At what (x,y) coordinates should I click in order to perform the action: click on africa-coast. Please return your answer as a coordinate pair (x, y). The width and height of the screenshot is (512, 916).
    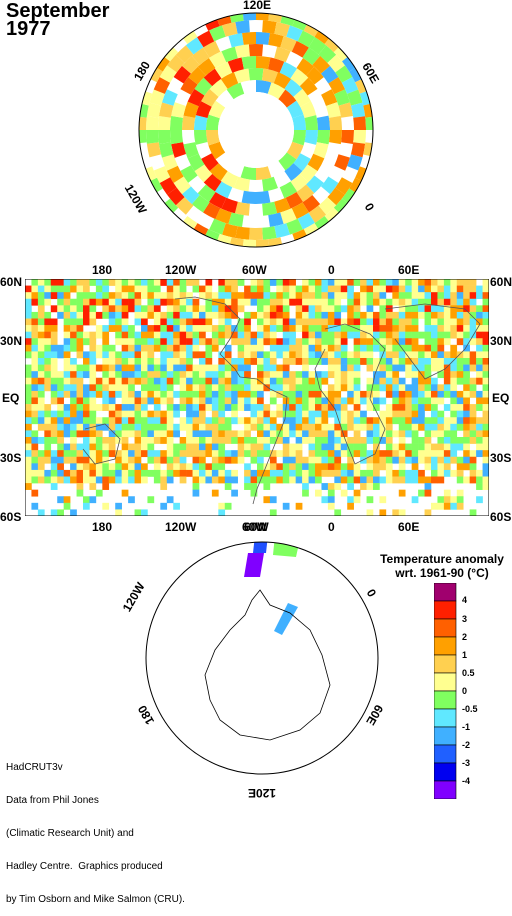
    Looking at the image, I should click on (350, 394).